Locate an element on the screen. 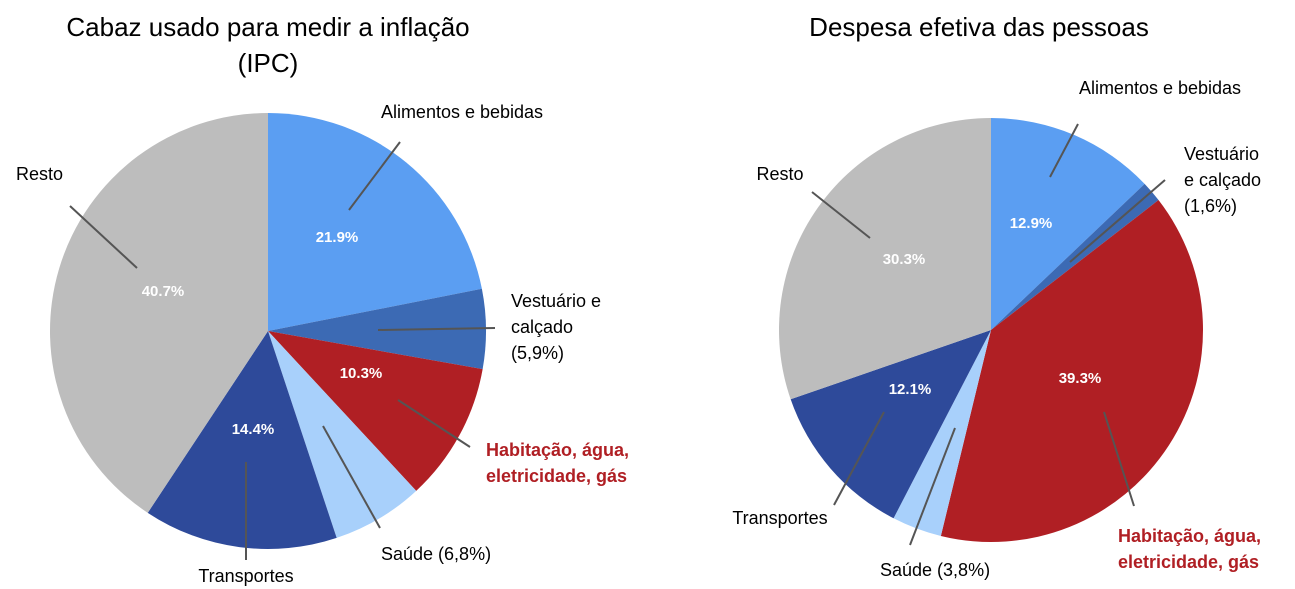 The image size is (1295, 589). category-label-vestuario-e-calcado: calçado is located at coordinates (542, 327).